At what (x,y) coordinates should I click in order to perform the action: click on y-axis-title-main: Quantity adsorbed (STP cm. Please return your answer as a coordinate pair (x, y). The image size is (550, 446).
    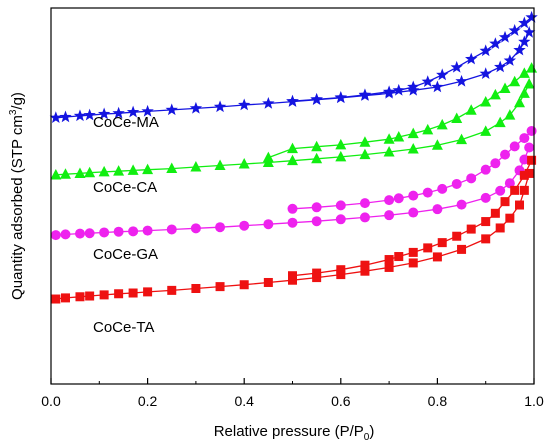
    Looking at the image, I should click on (17, 207).